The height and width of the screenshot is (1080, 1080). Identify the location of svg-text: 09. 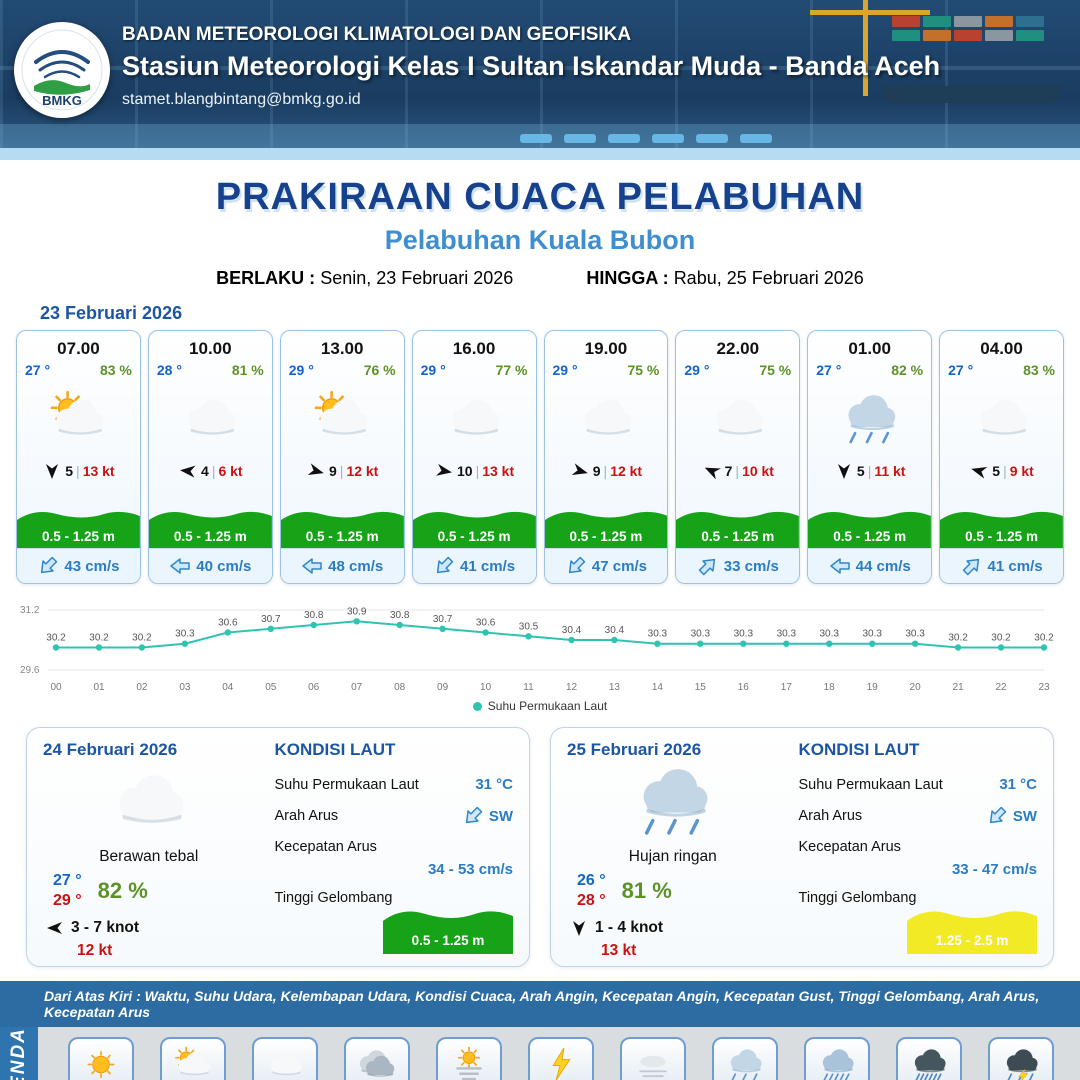
(443, 687).